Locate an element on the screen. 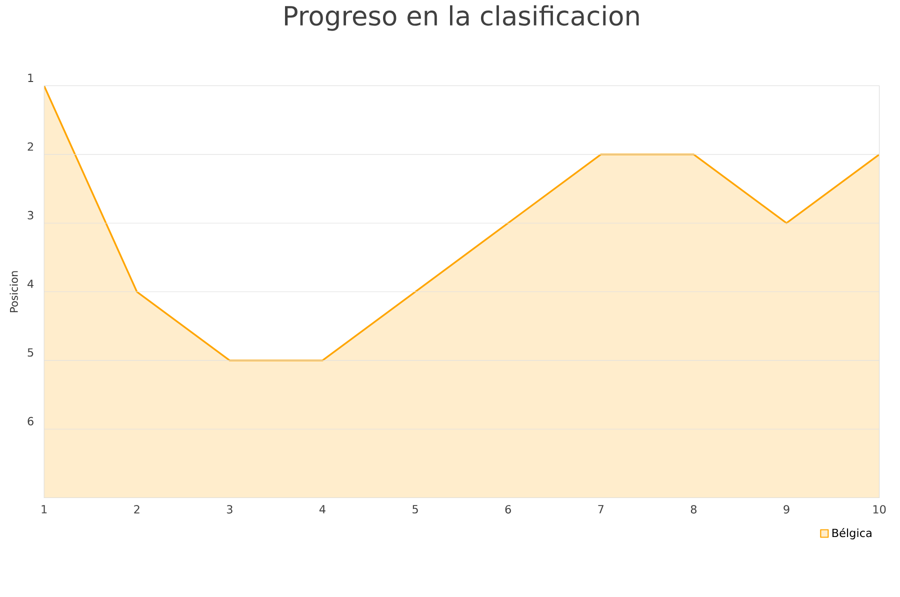 Image resolution: width=900 pixels, height=597 pixels. y-tick-label: 1 is located at coordinates (31, 78).